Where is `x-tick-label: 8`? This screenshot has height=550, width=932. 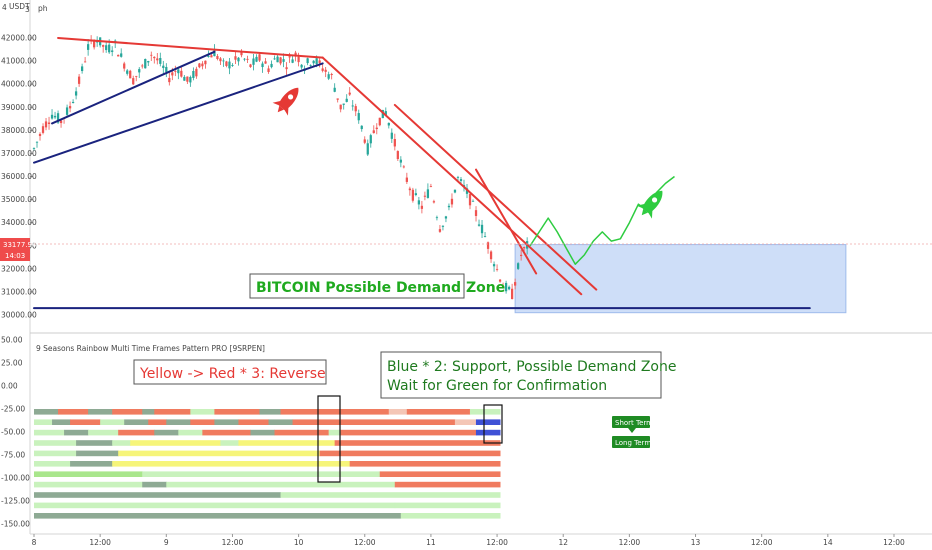 x-tick-label: 8 is located at coordinates (34, 542).